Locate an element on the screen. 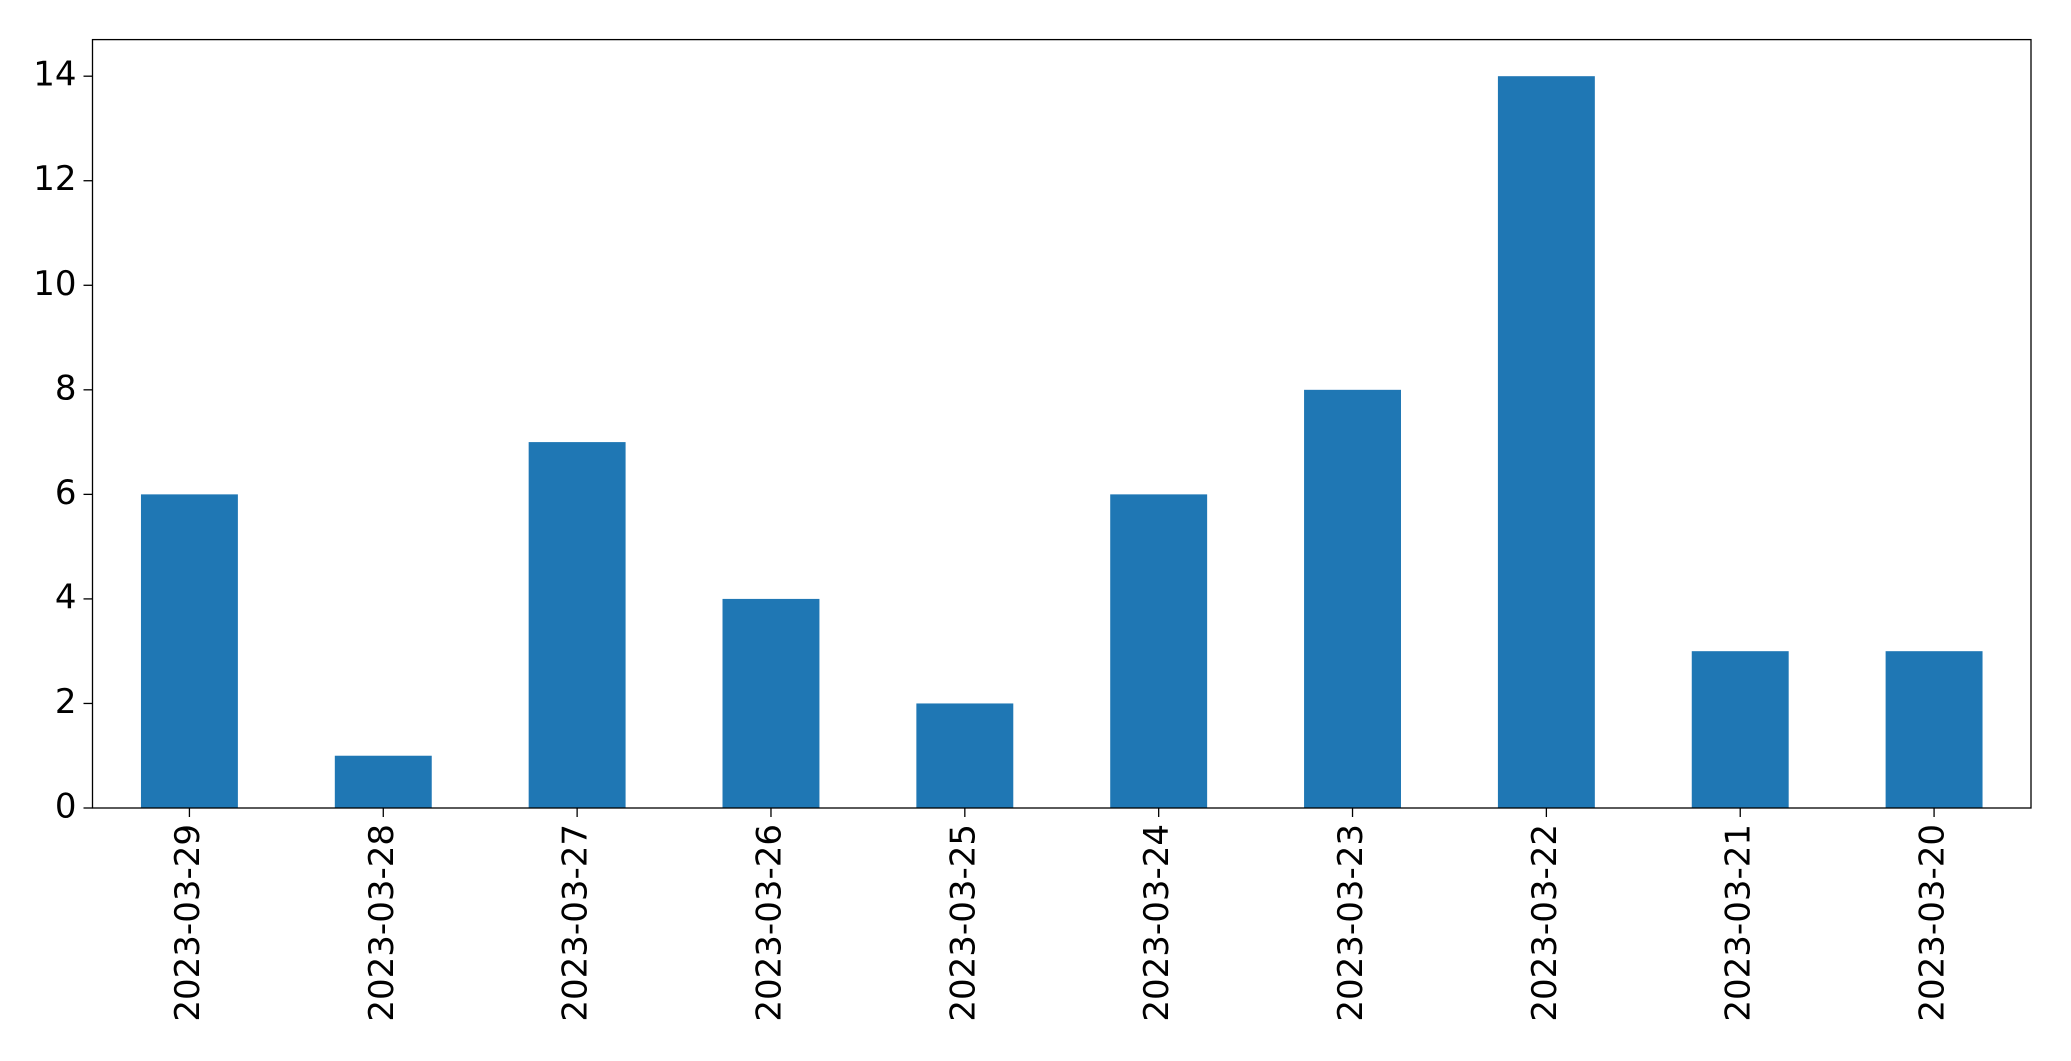  x-tick-label: 2023-03-25 is located at coordinates (963, 923).